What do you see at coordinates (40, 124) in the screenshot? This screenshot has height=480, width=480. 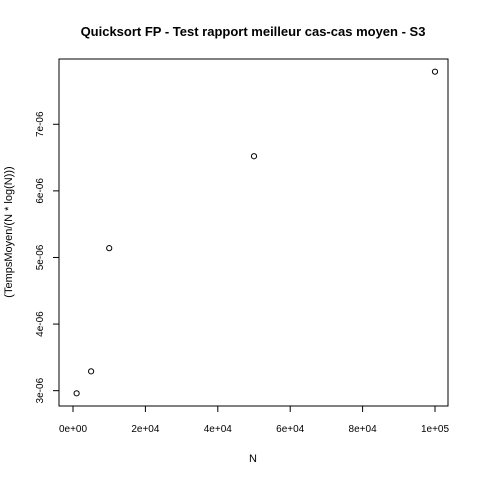 I see `y-tick-label: 7e-06` at bounding box center [40, 124].